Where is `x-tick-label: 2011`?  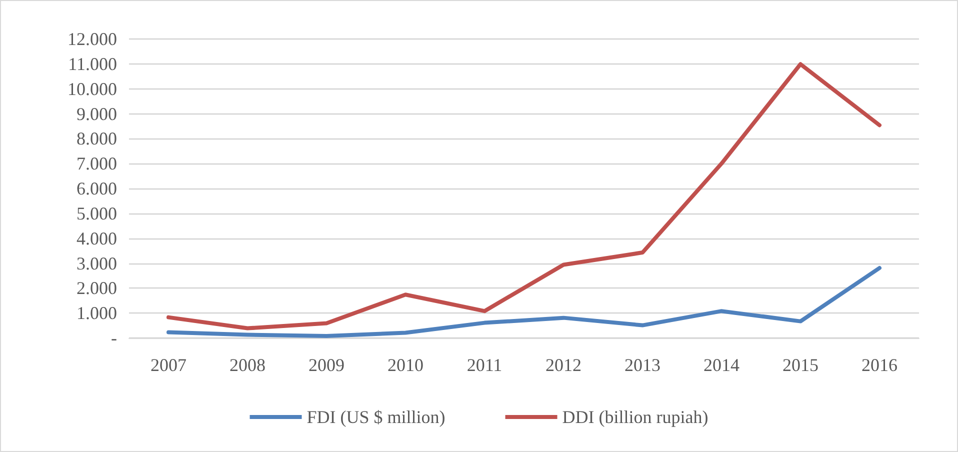
x-tick-label: 2011 is located at coordinates (484, 365).